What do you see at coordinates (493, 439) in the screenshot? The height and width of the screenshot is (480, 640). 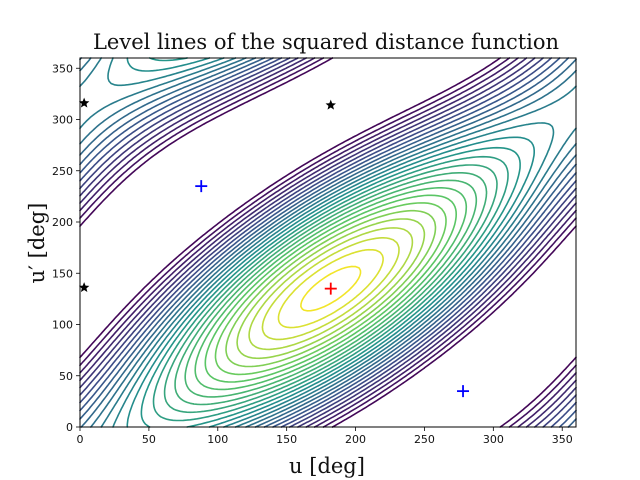 I see `x-tick-label: 300` at bounding box center [493, 439].